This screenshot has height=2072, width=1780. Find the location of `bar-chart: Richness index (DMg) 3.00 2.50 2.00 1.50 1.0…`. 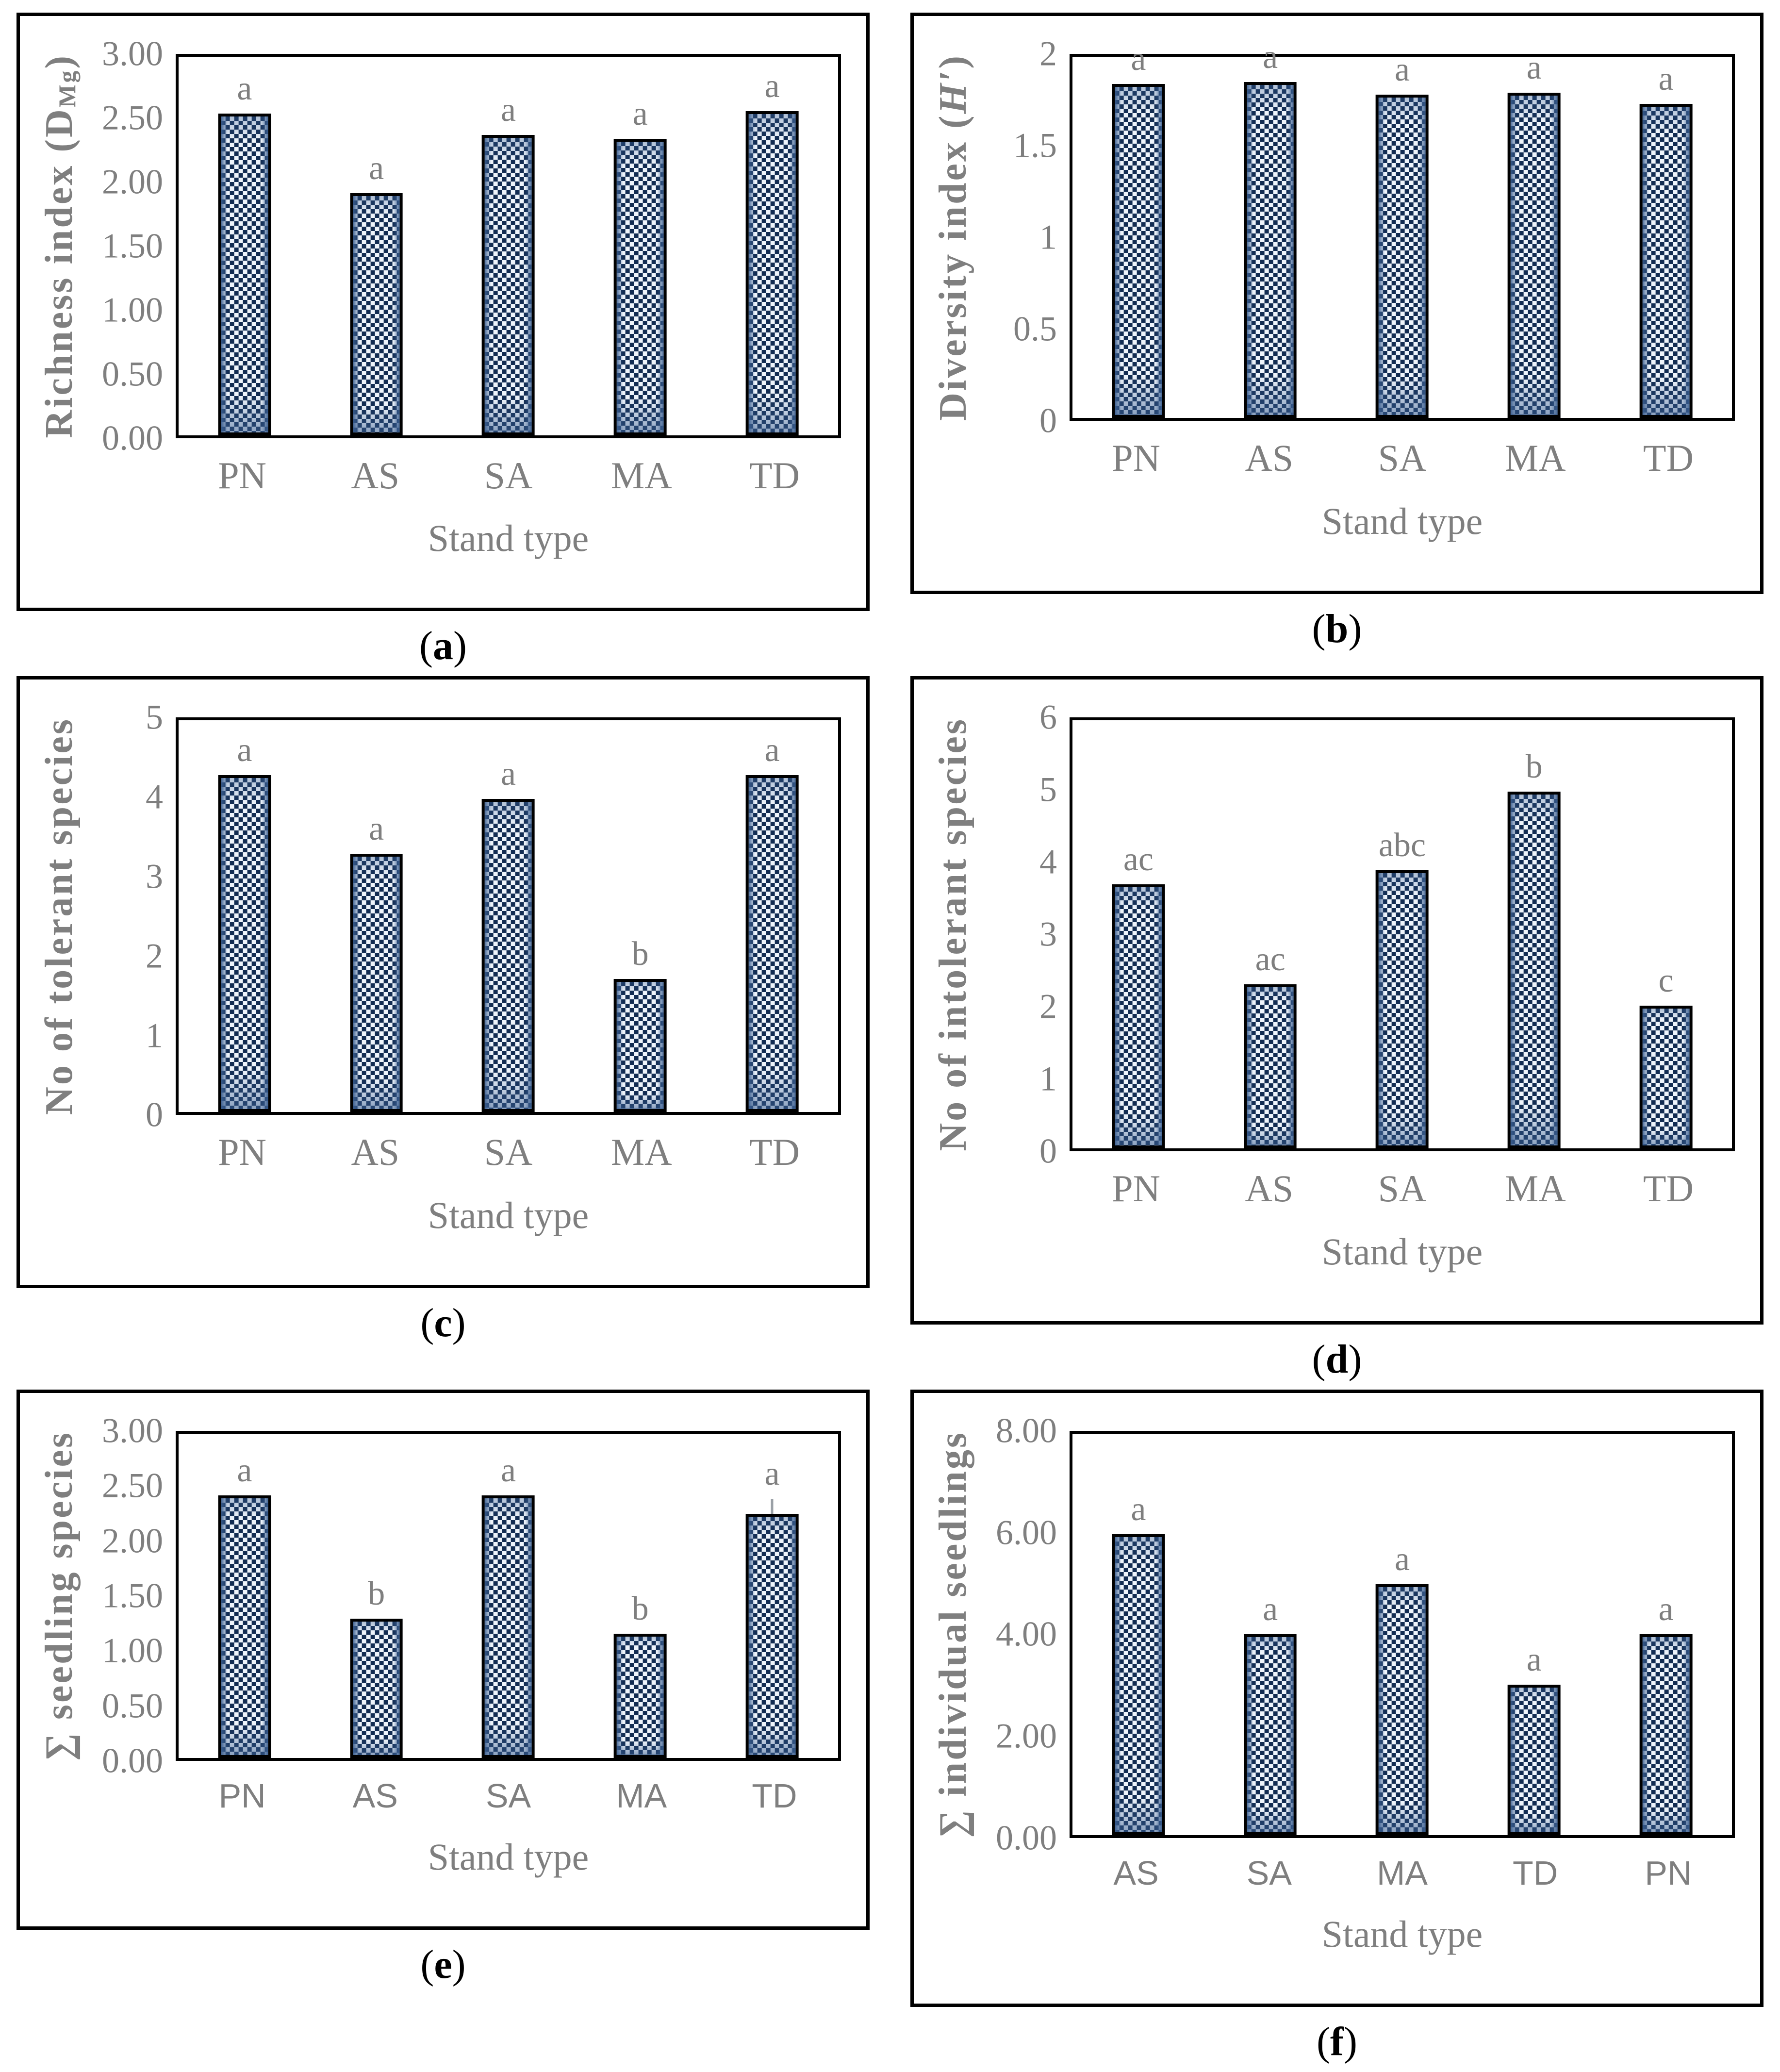

bar-chart: Richness index (DMg) 3.00 2.50 2.00 1.50 1.0… is located at coordinates (437, 297).